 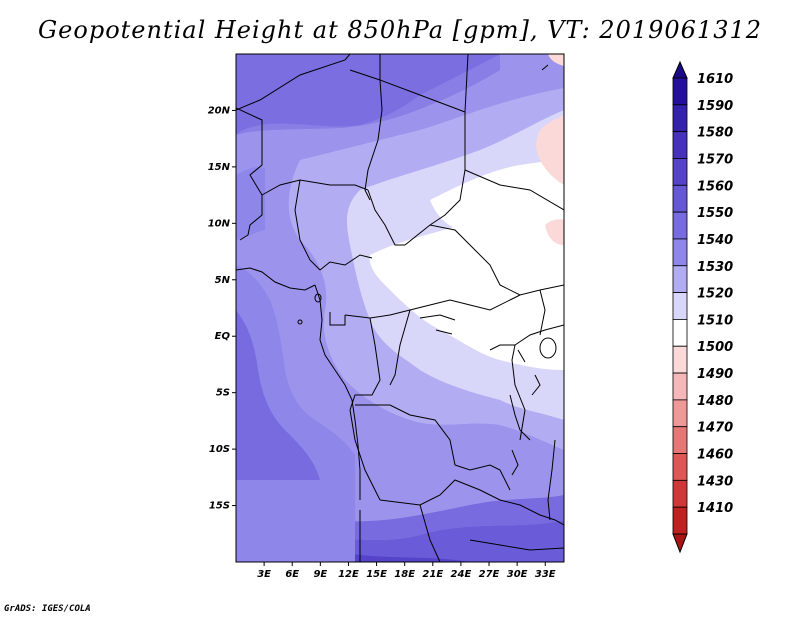 What do you see at coordinates (219, 110) in the screenshot?
I see `lat-tick-label: 20N` at bounding box center [219, 110].